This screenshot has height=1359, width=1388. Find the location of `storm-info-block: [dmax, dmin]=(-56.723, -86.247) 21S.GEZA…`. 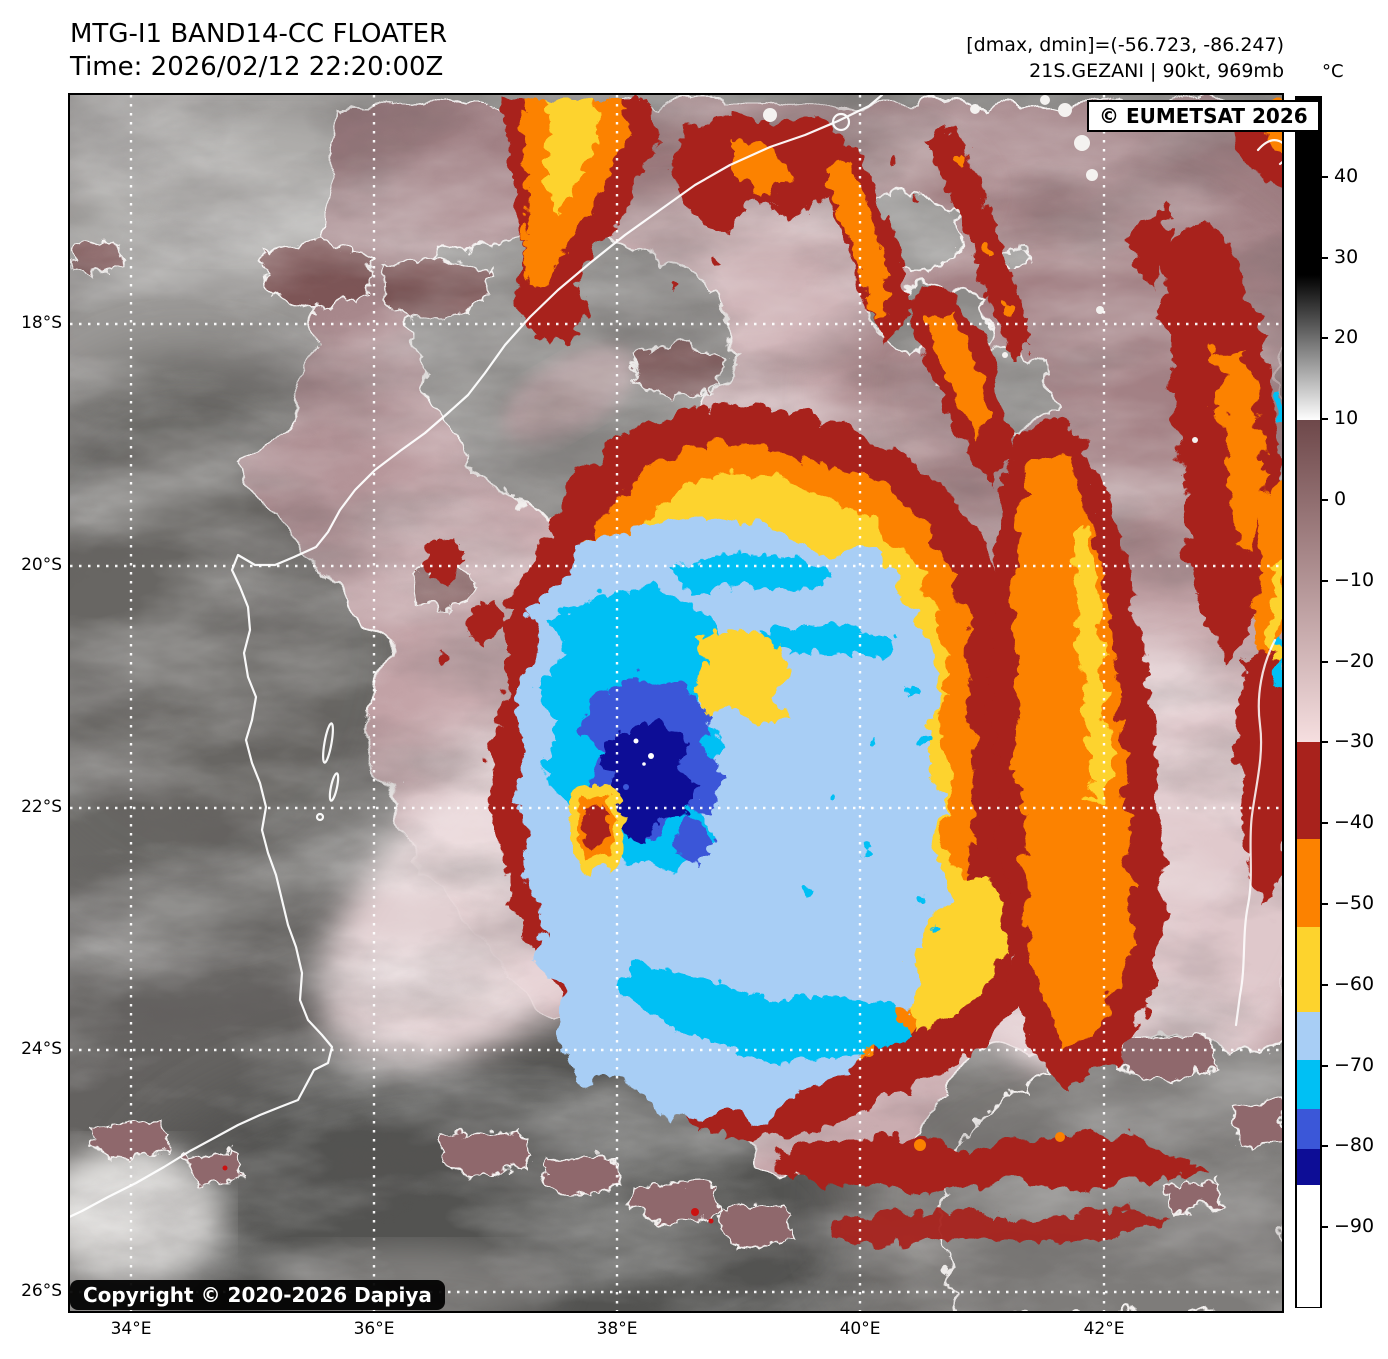

storm-info-block: [dmax, dmin]=(-56.723, -86.247) 21S.GEZA… is located at coordinates (1082, 58).